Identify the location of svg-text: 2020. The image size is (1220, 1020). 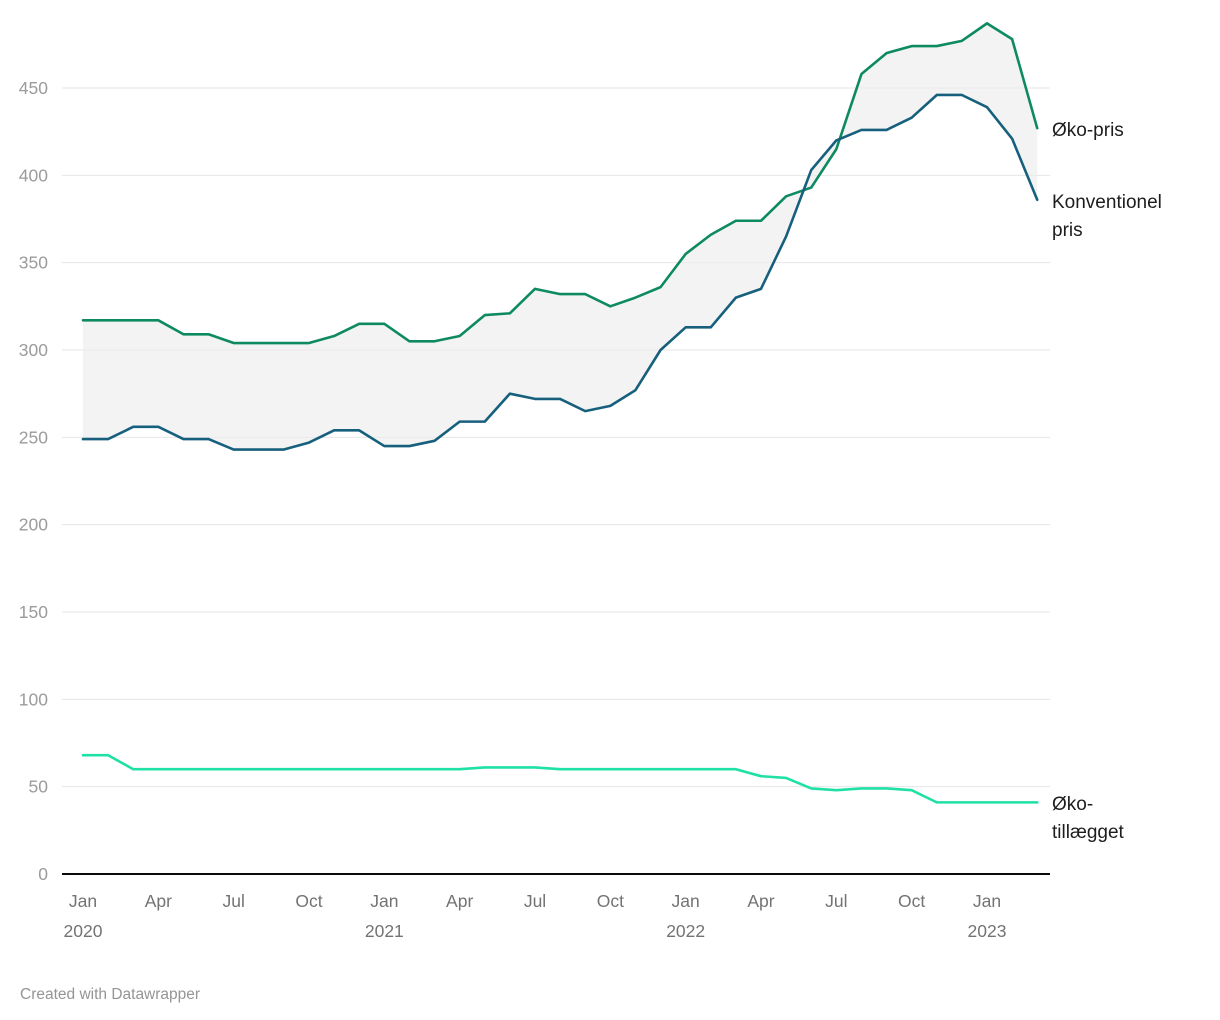
(83, 931).